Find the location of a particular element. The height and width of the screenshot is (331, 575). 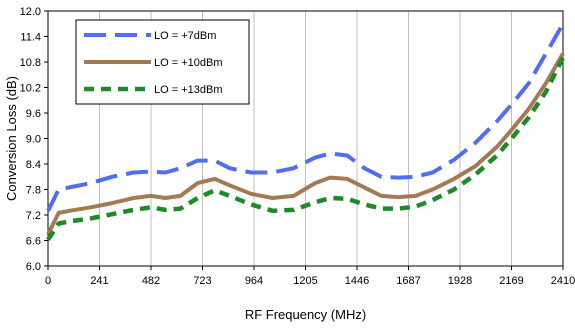

y-tick-label: 10.8 is located at coordinates (30, 63).